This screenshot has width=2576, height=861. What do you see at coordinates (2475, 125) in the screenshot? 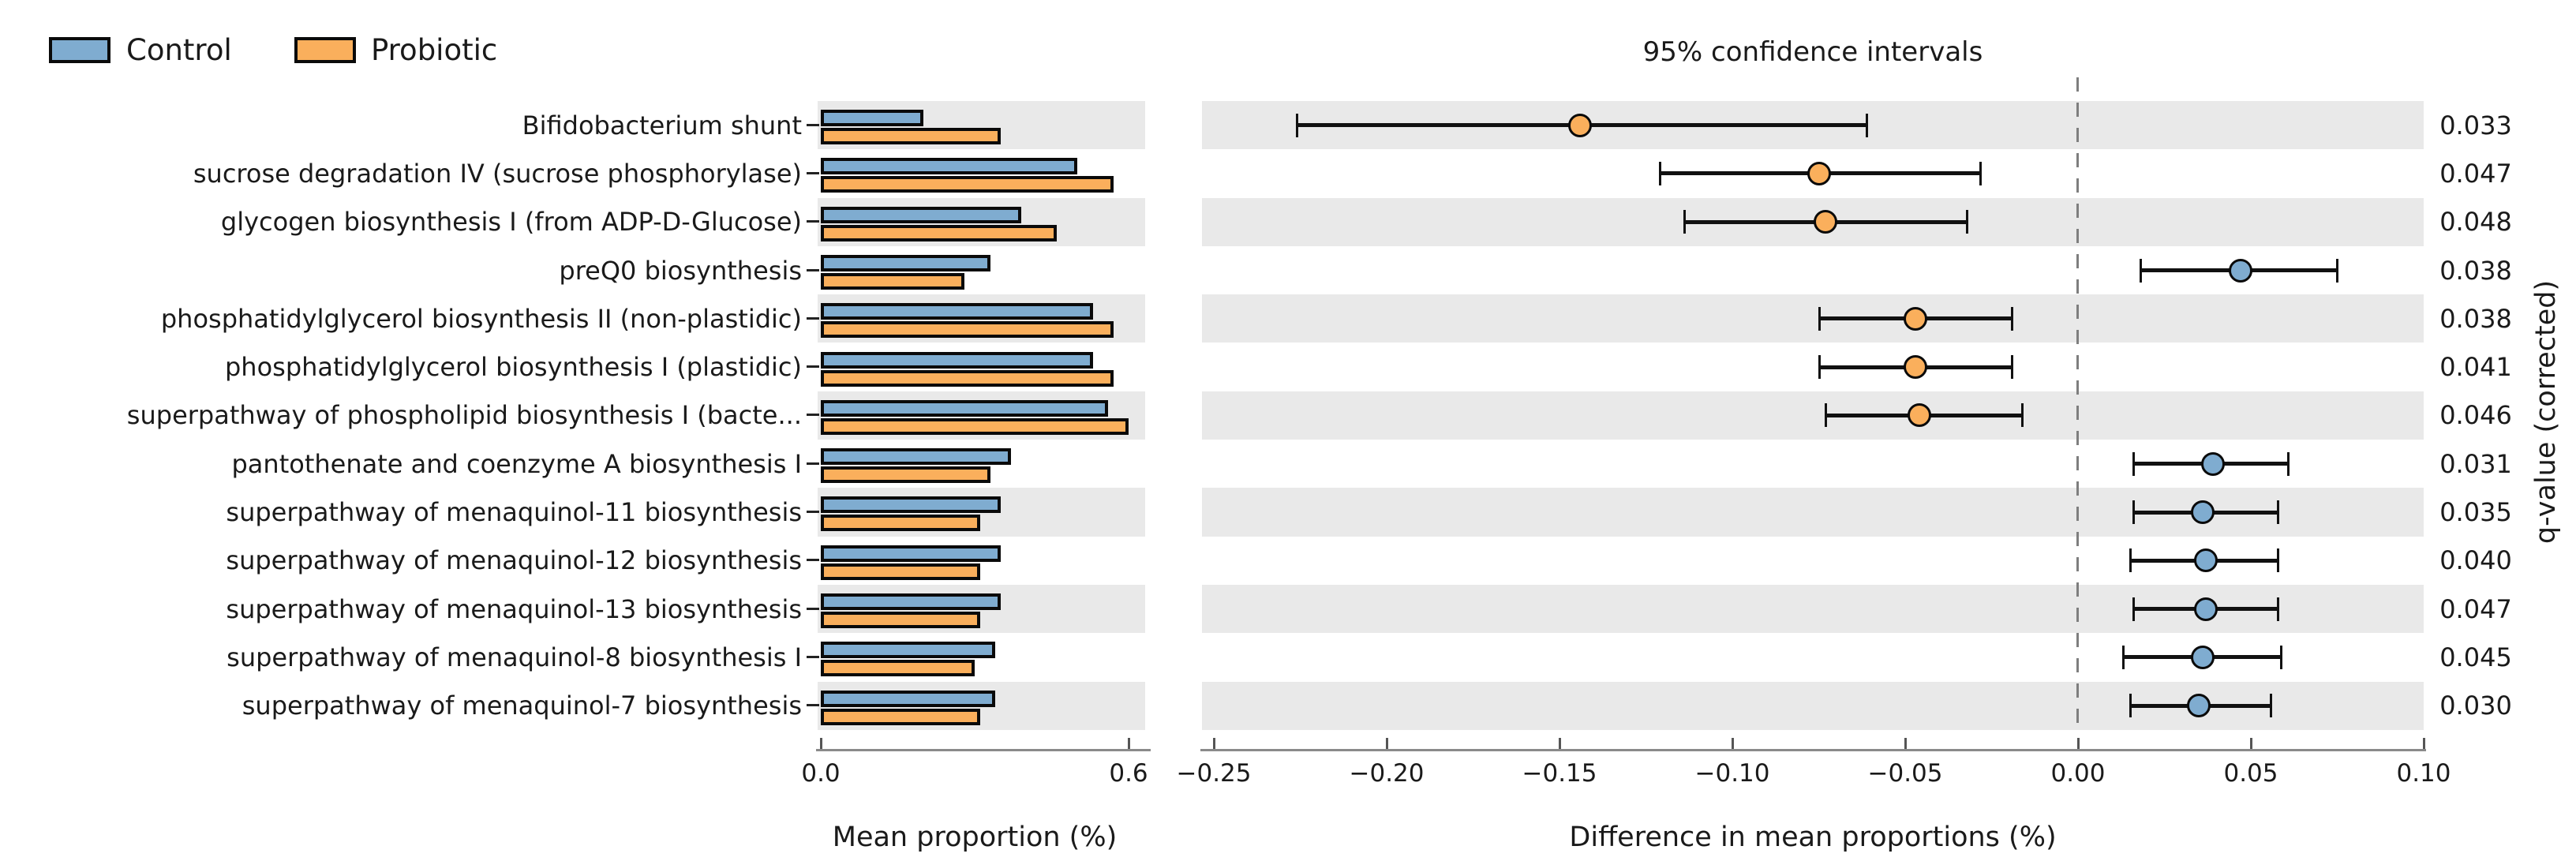
I see `q-value: 0.033` at bounding box center [2475, 125].